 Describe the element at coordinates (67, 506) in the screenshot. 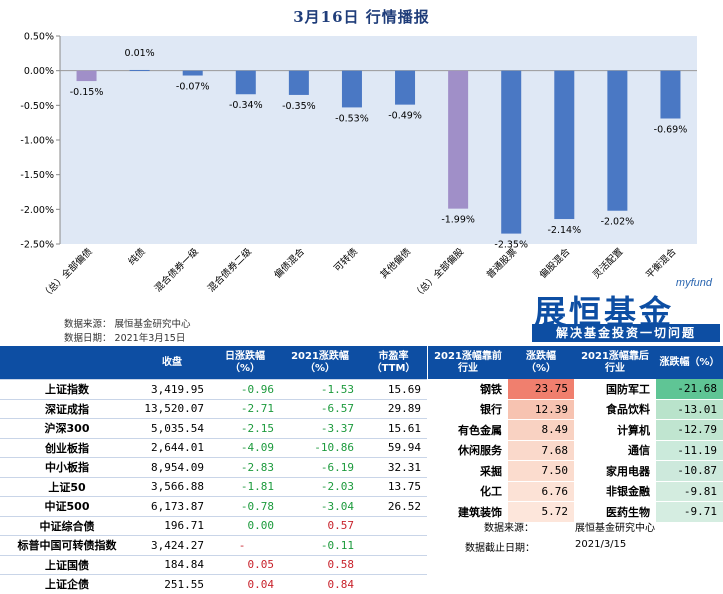

I see `index-name: 中证500` at that location.